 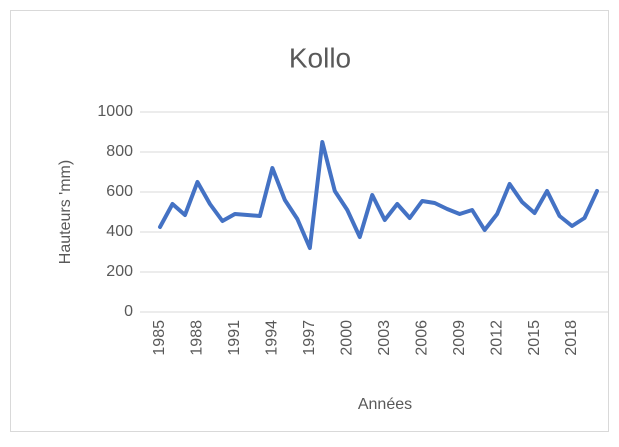 What do you see at coordinates (65, 212) in the screenshot?
I see `y-axis-title: Hauteurs 'mm)` at bounding box center [65, 212].